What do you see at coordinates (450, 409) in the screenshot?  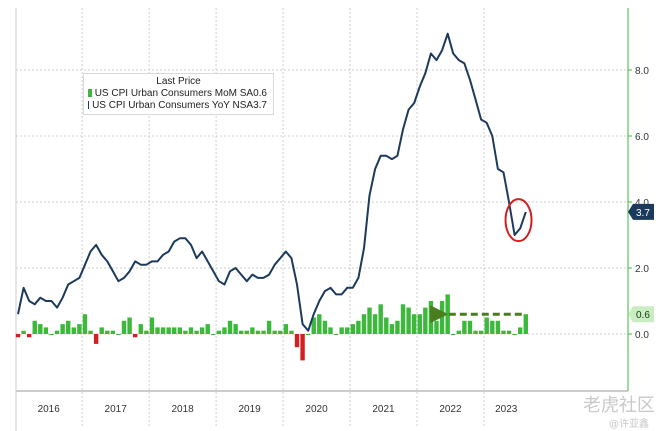 I see `x-tick-label: 2022` at bounding box center [450, 409].